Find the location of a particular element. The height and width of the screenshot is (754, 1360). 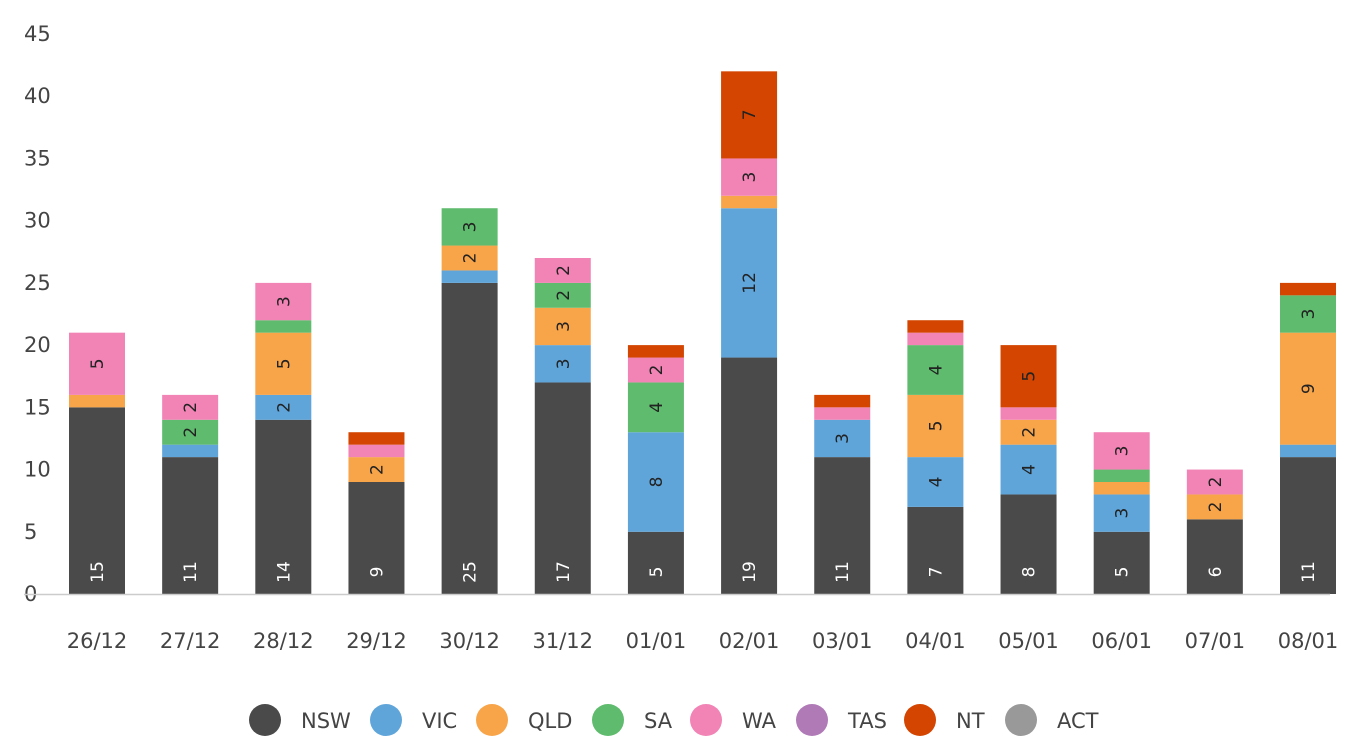

x-tick-label: 30/12 is located at coordinates (469, 641).